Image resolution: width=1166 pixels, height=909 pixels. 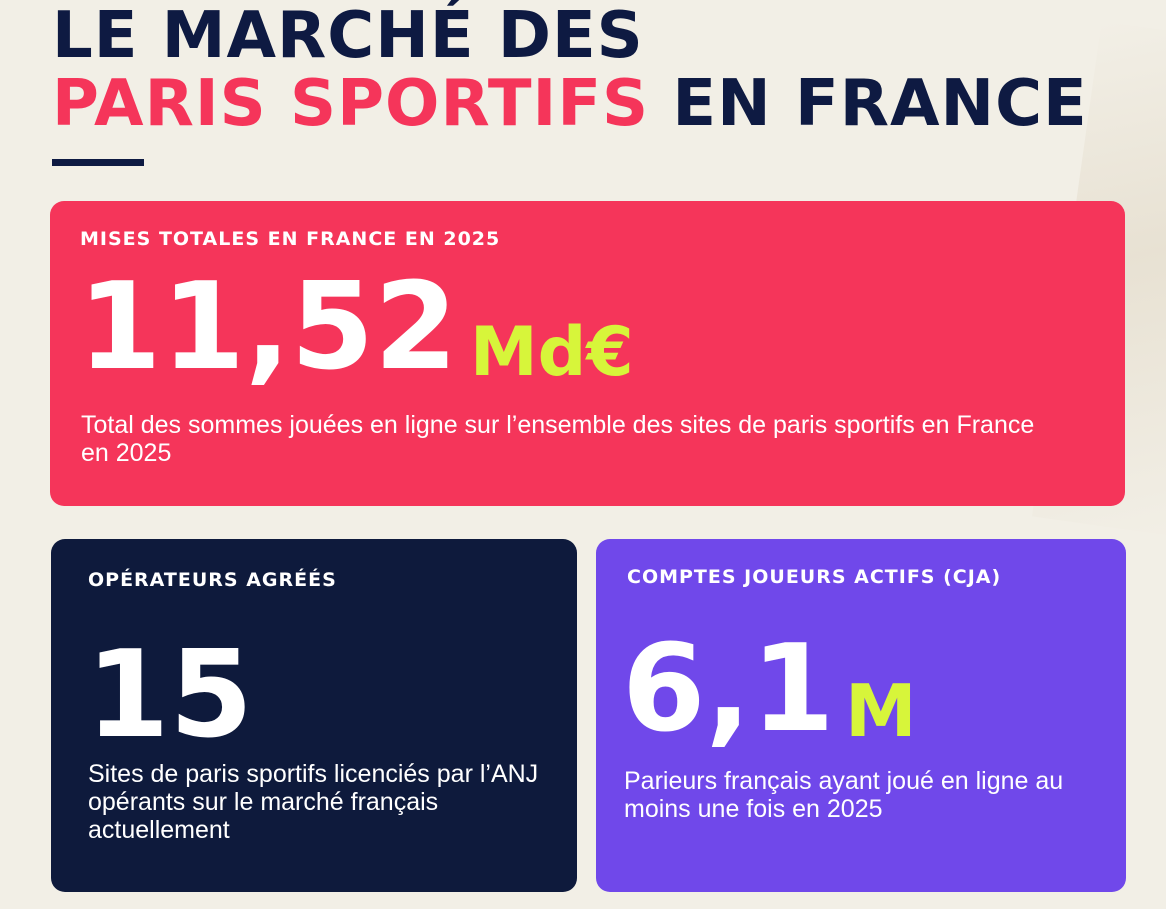 I want to click on active-accounts-label: COMPTES JOUEURS ACTIFS (CJA), so click(x=814, y=577).